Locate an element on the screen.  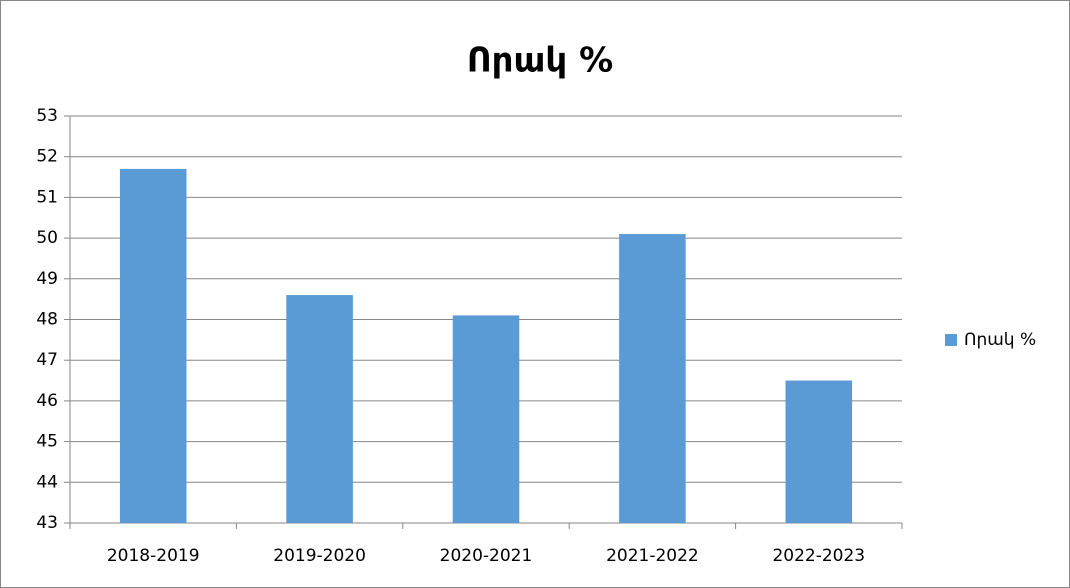
y-tick-label: 49 is located at coordinates (47, 279).